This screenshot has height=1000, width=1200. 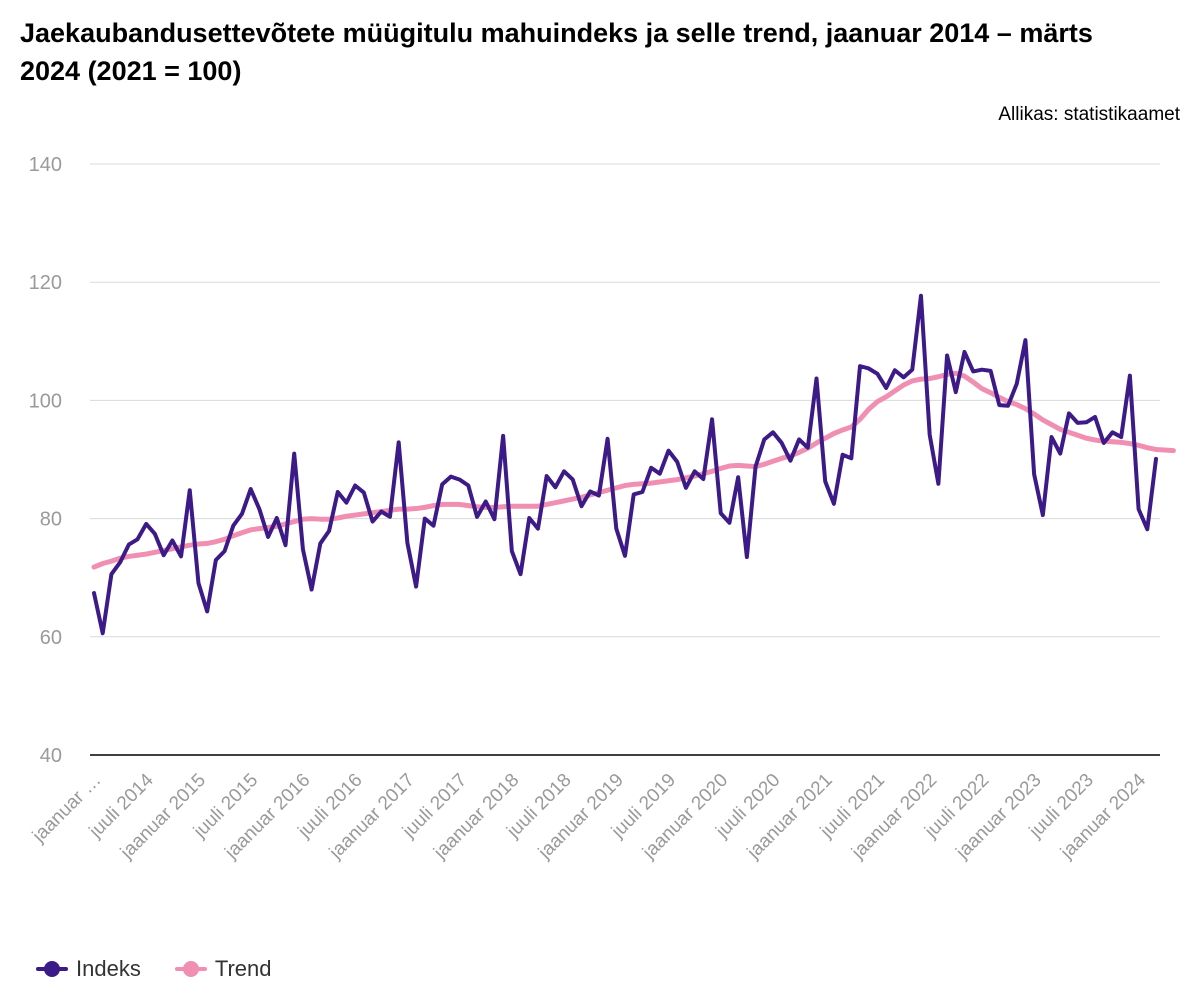 What do you see at coordinates (45, 165) in the screenshot?
I see `y-tick-label: 140` at bounding box center [45, 165].